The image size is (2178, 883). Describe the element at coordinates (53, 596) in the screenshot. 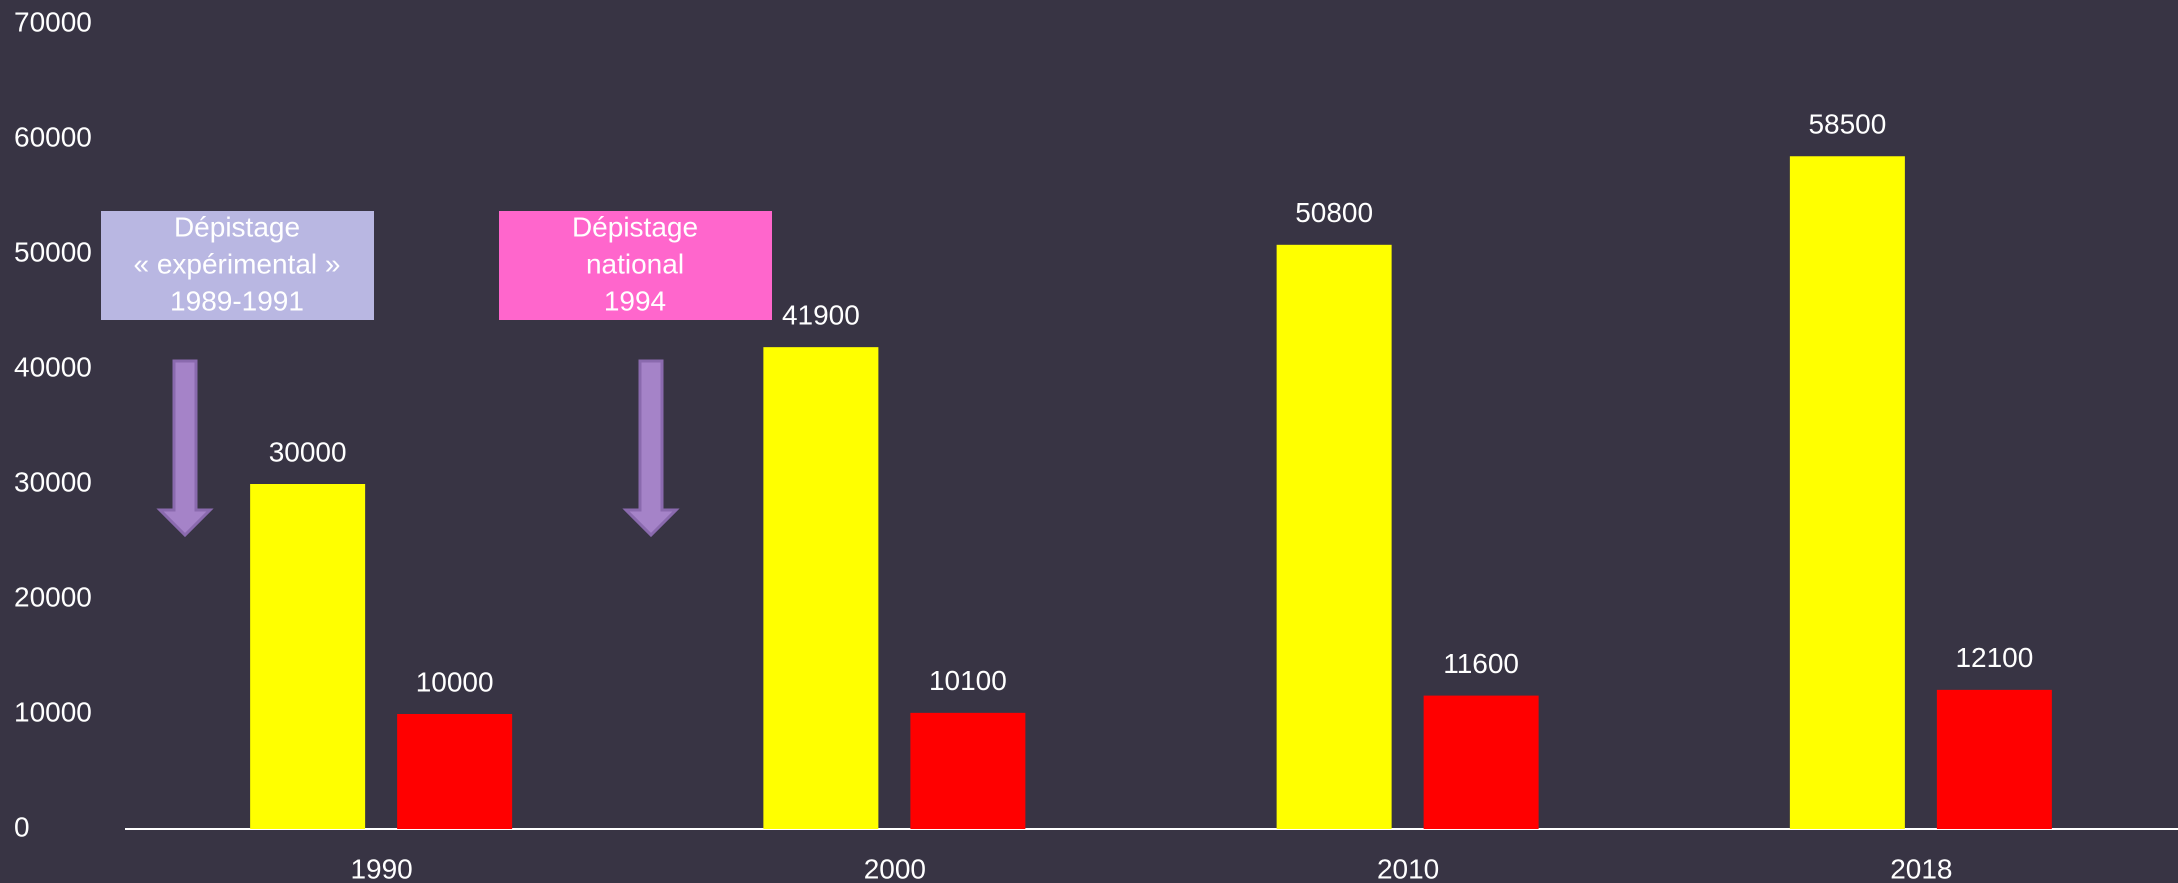

I see `y-tick-label: 20000` at that location.